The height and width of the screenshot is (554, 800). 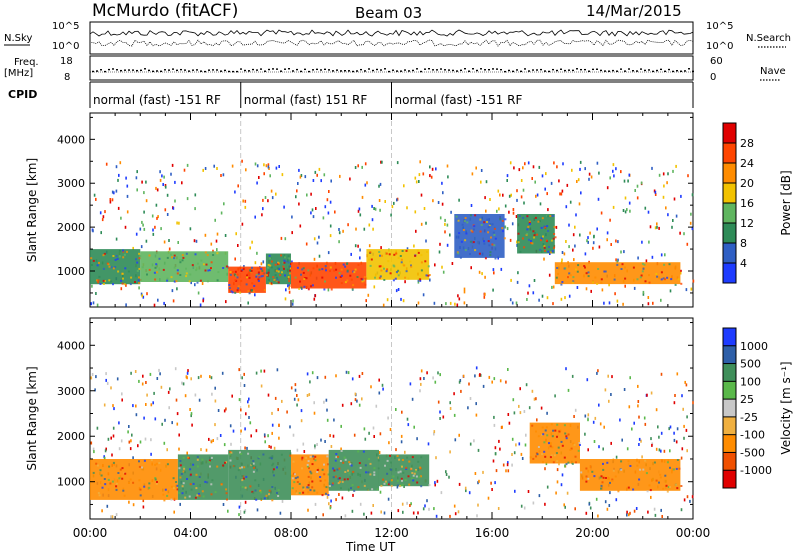 I want to click on beam-title: Beam 03, so click(x=388, y=13).